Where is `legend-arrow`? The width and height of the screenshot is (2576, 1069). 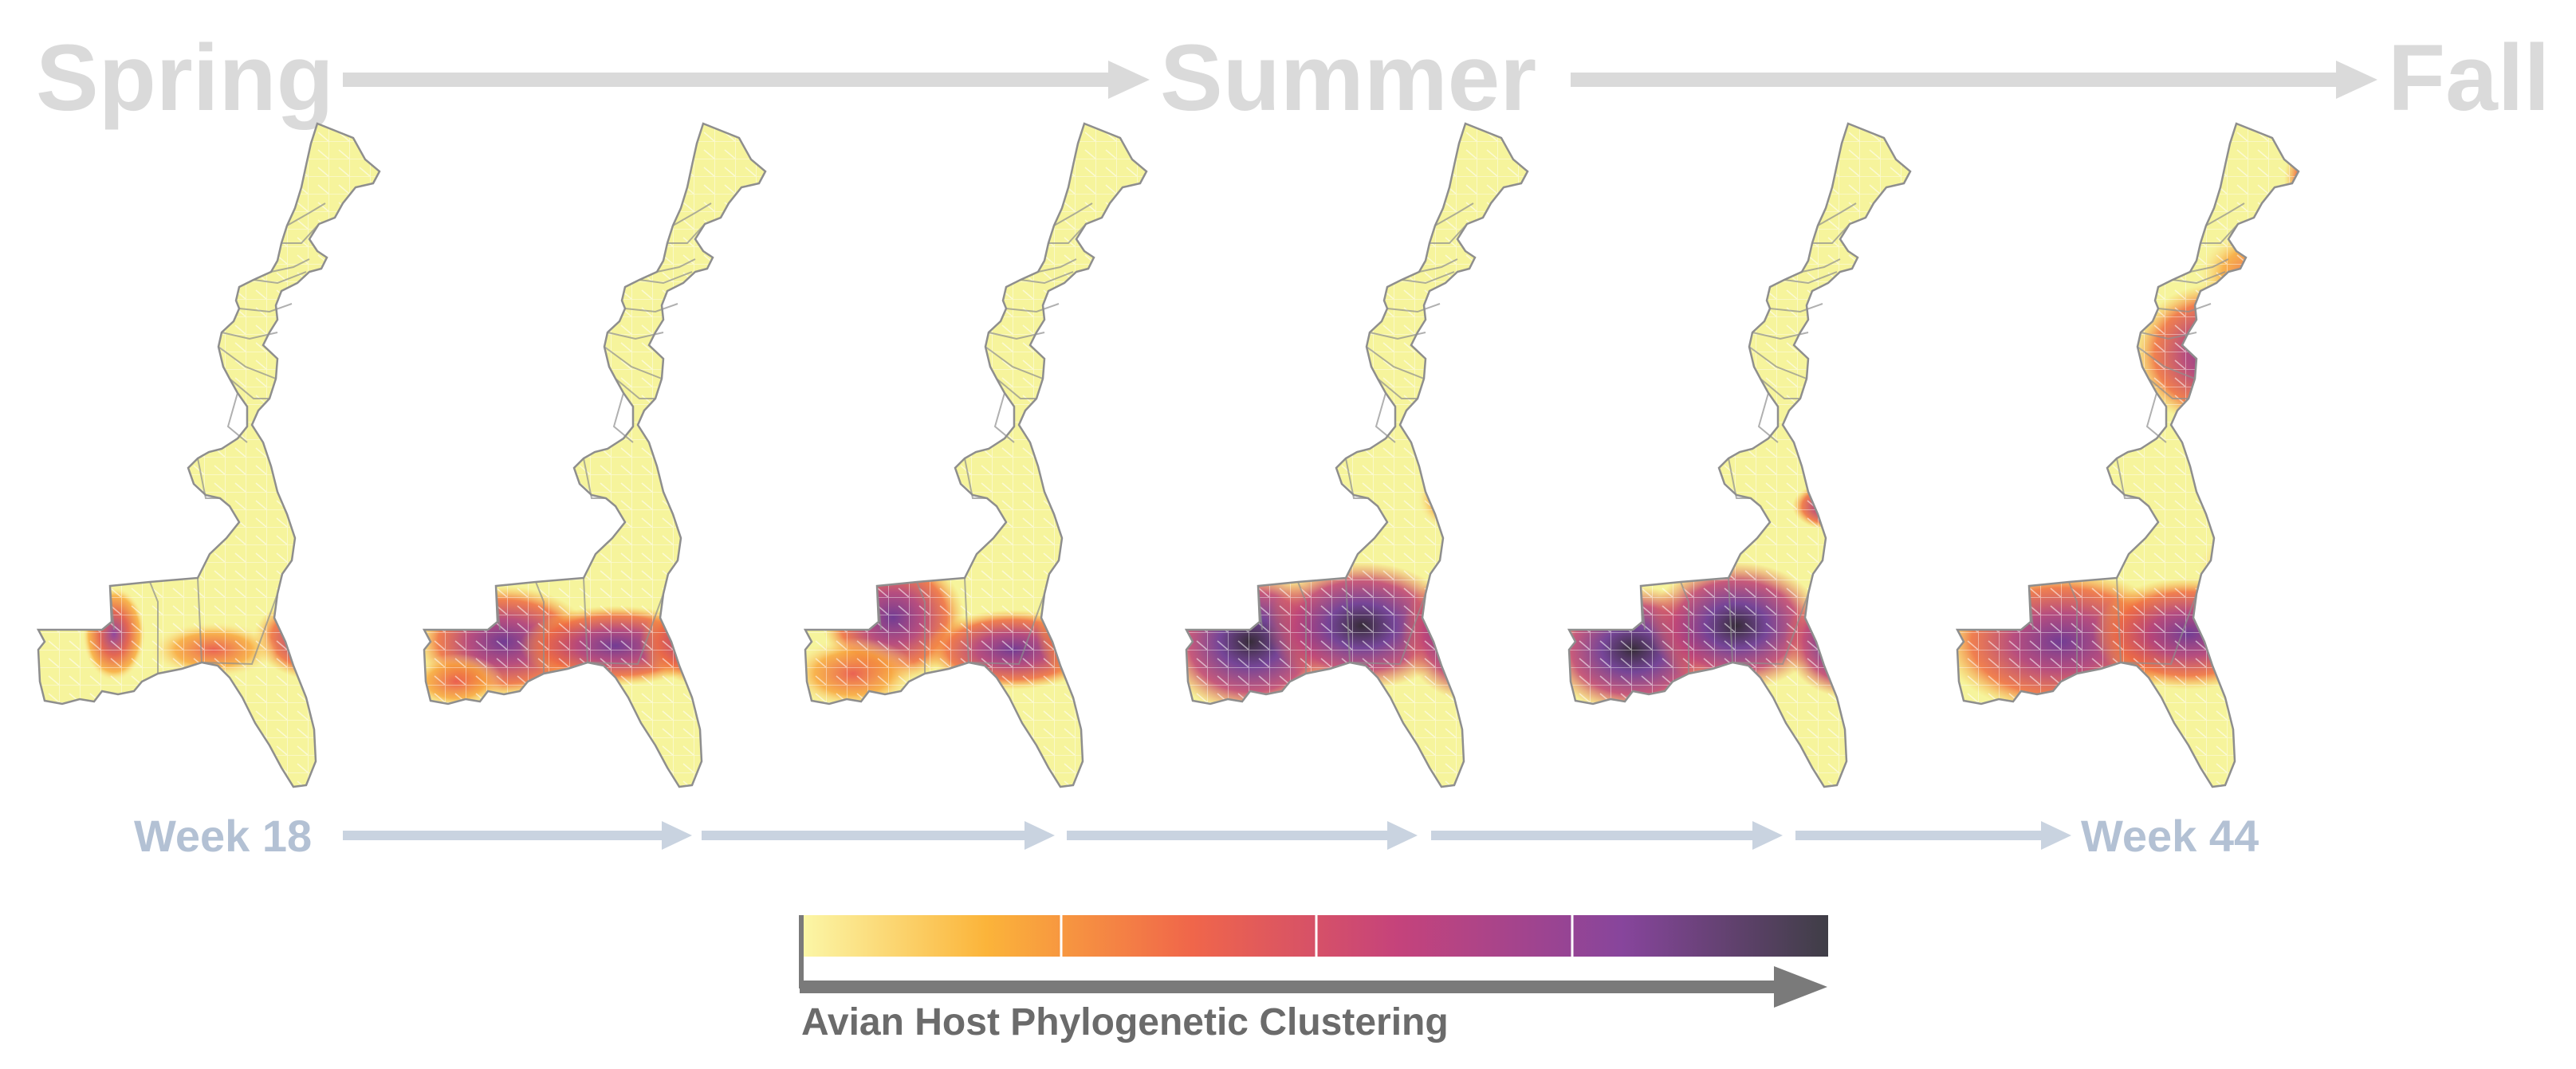 legend-arrow is located at coordinates (1313, 961).